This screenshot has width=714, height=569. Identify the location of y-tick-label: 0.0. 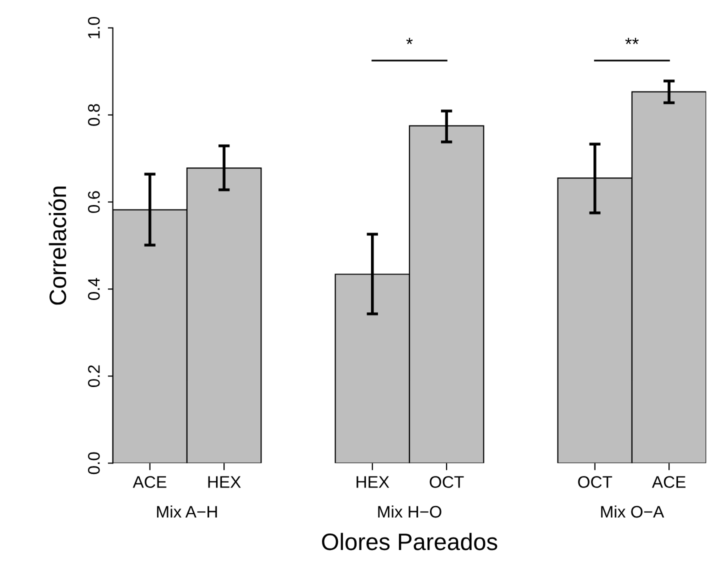
(94, 463).